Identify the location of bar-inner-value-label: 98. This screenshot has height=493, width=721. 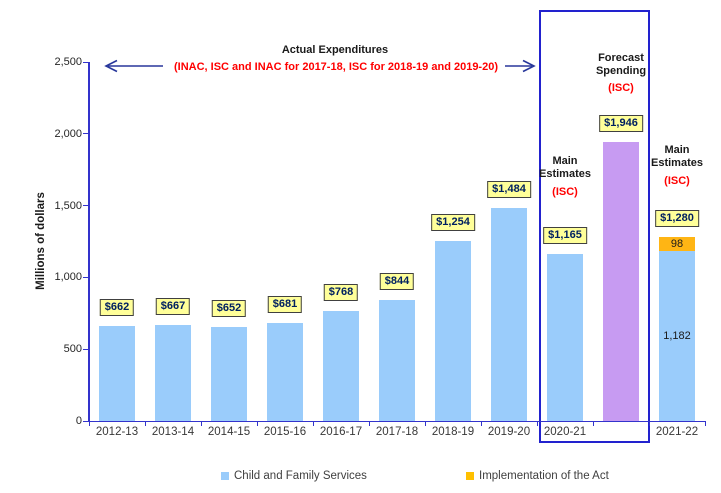
(677, 244).